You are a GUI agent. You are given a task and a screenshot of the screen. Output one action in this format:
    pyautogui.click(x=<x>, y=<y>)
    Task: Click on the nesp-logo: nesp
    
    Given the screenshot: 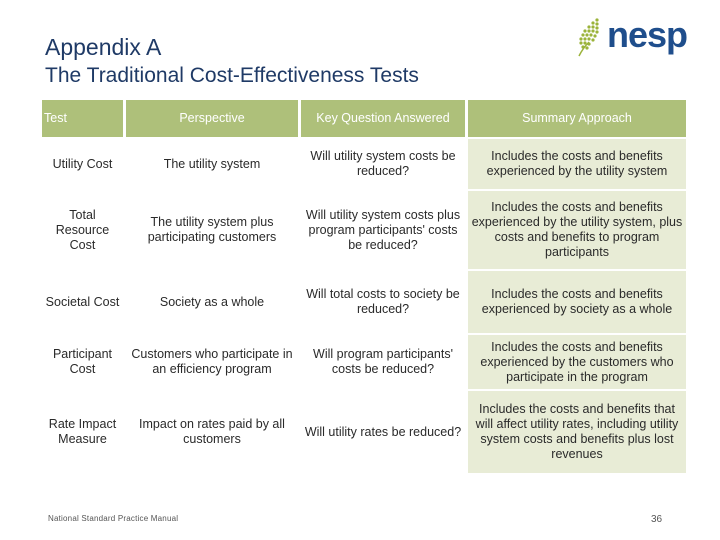 What is the action you would take?
    pyautogui.click(x=637, y=36)
    